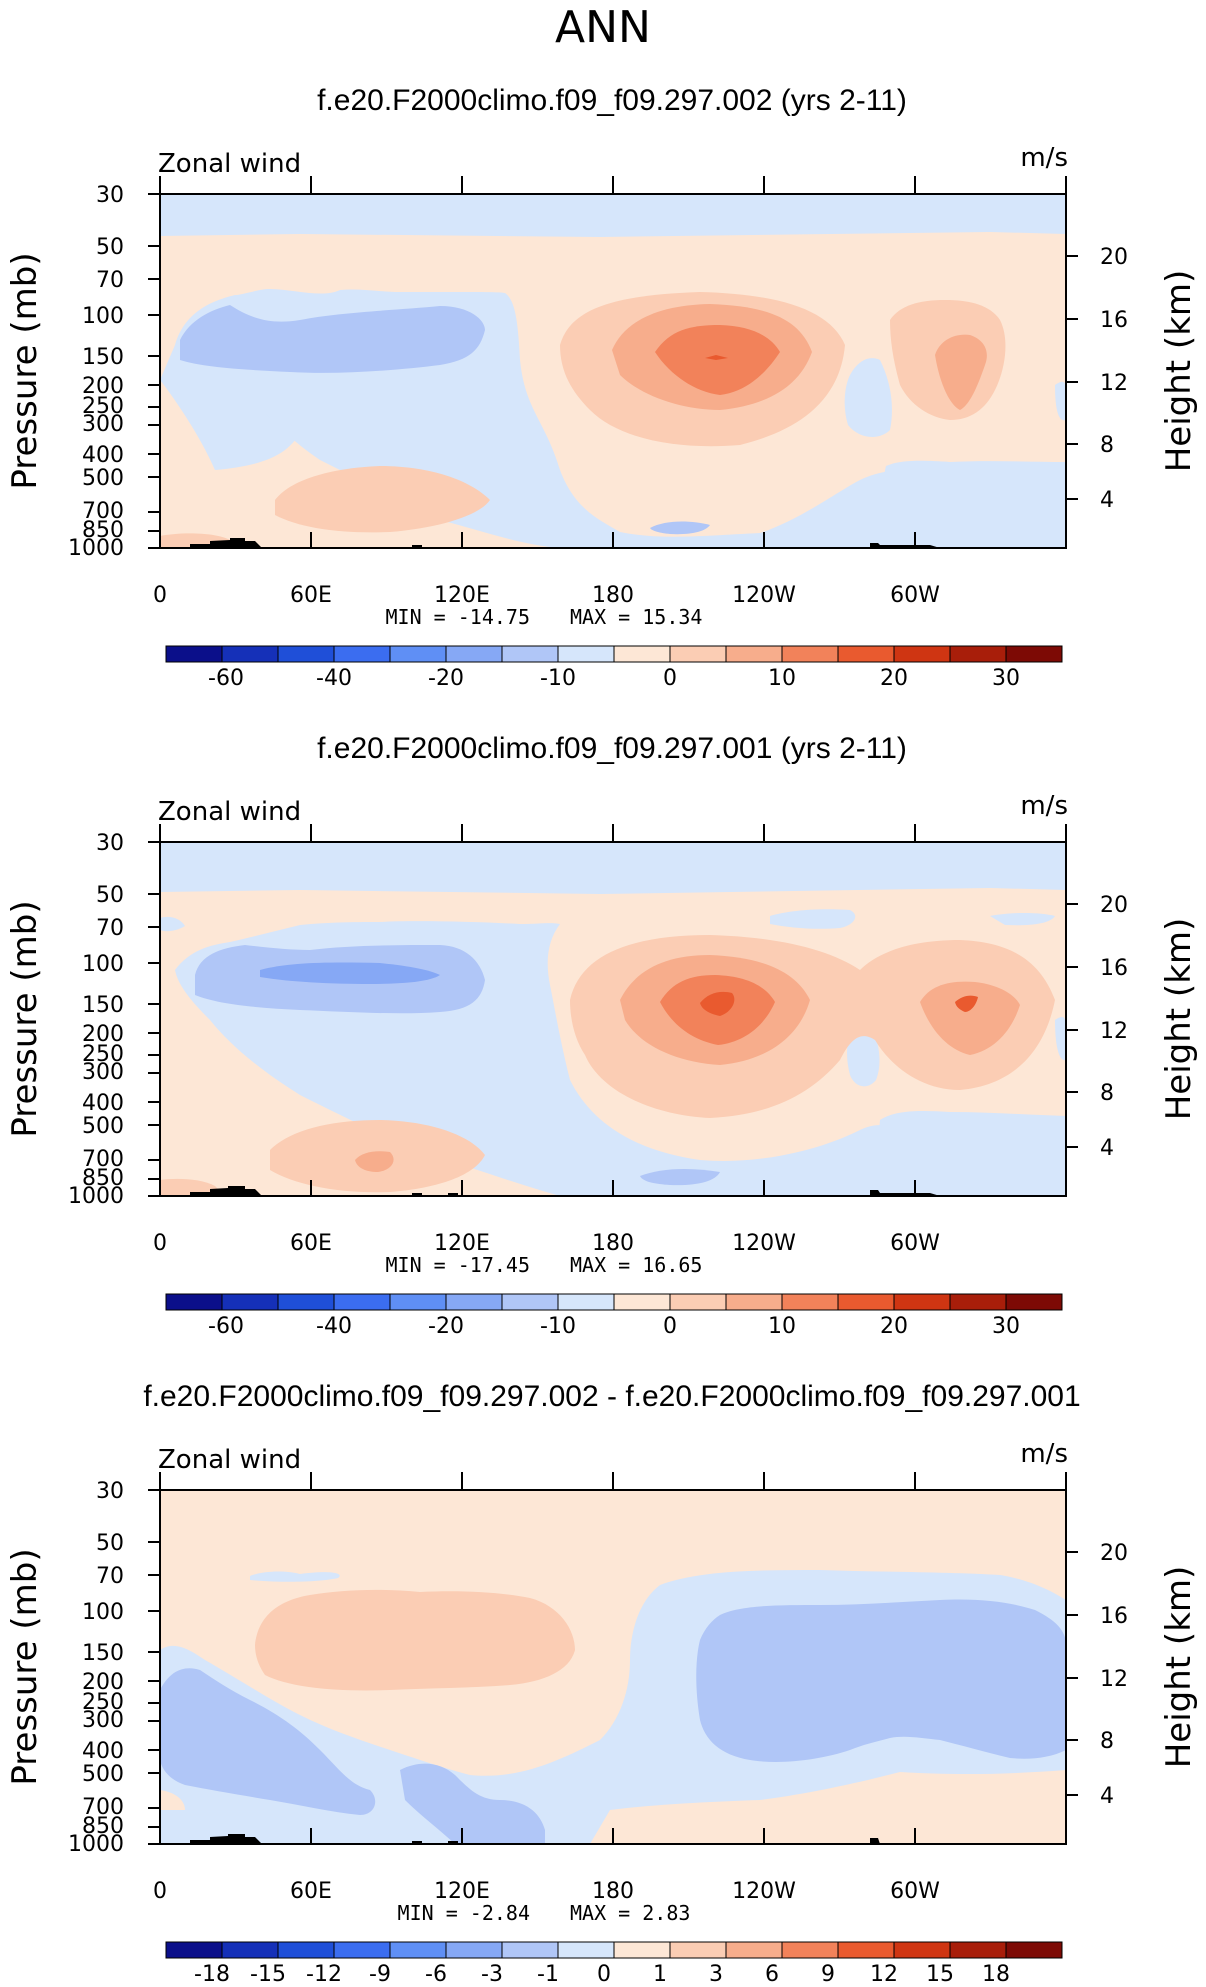 This screenshot has width=1206, height=1987. Describe the element at coordinates (229, 812) in the screenshot. I see `panel-2-variable-label: Zonal wind` at that location.